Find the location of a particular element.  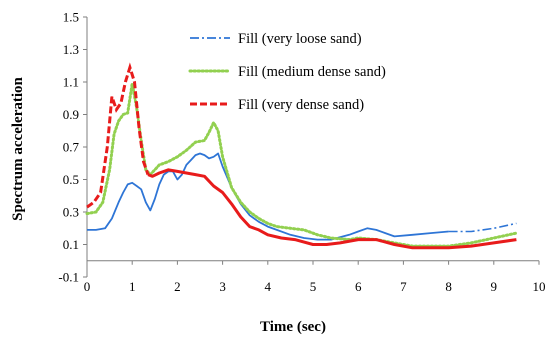

x-tick-label: 10 is located at coordinates (539, 286).